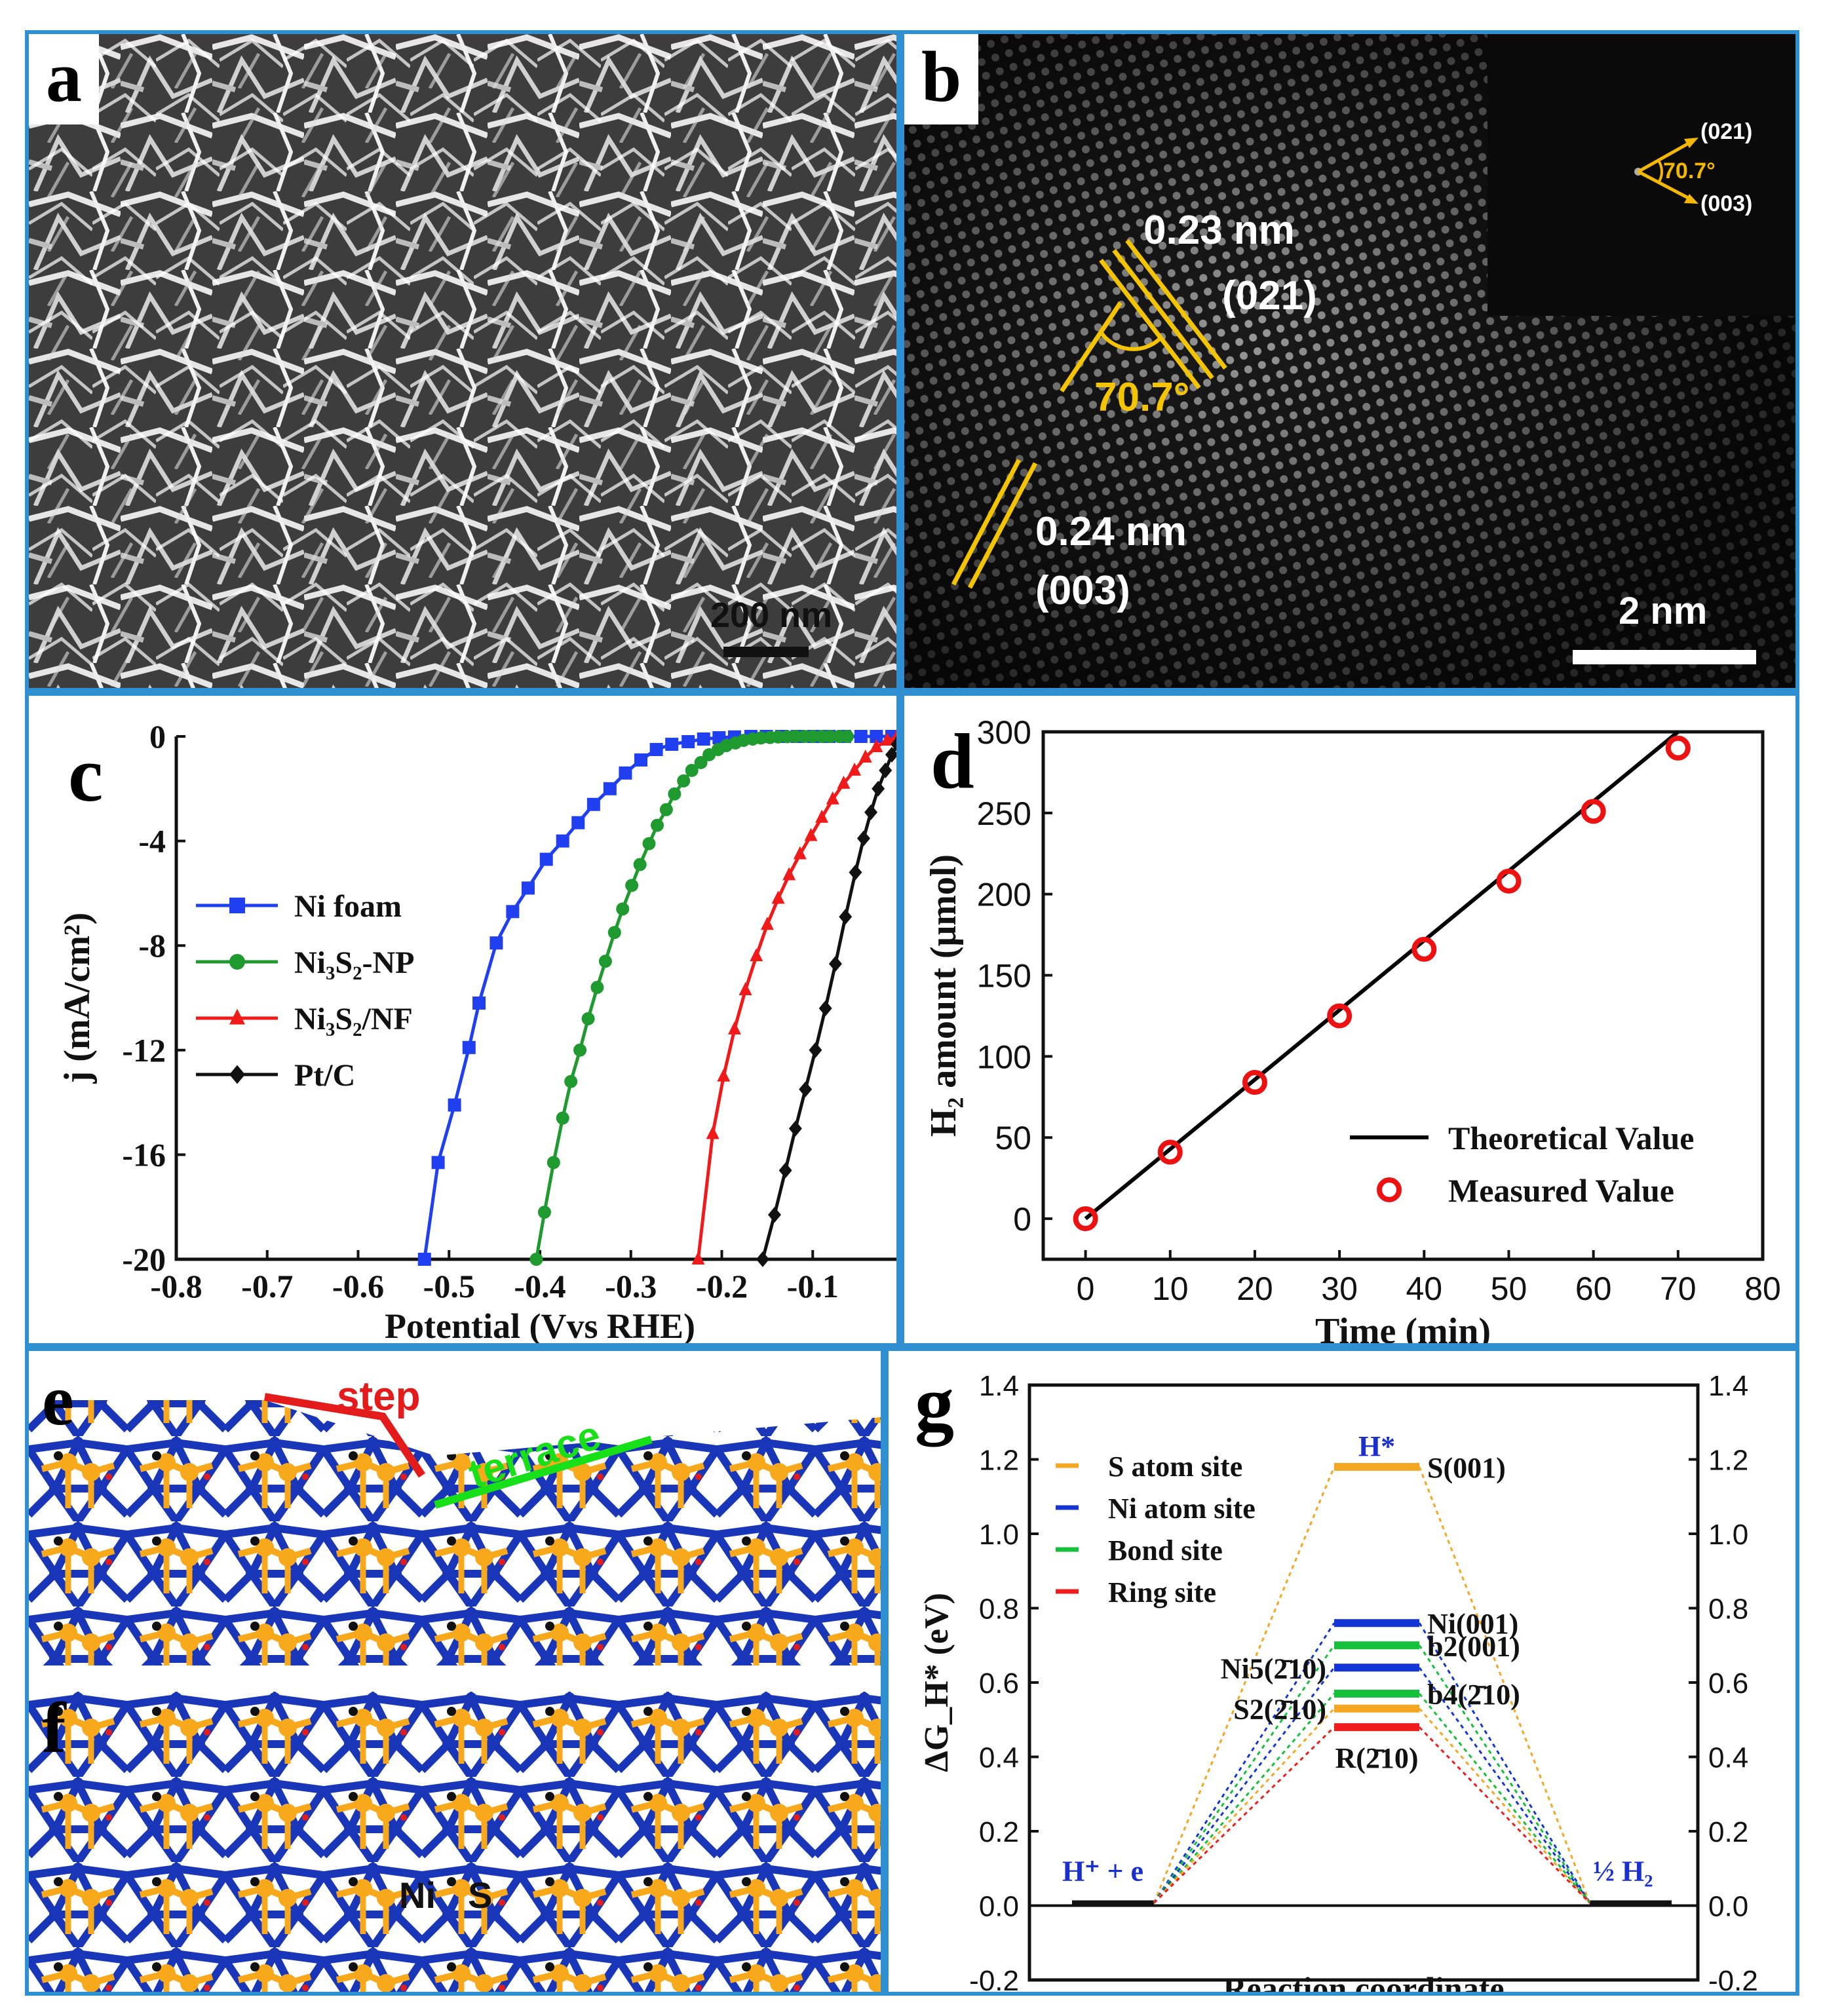 This screenshot has width=1823, height=2016. Describe the element at coordinates (1255, 1288) in the screenshot. I see `x-tick-label: 20` at that location.